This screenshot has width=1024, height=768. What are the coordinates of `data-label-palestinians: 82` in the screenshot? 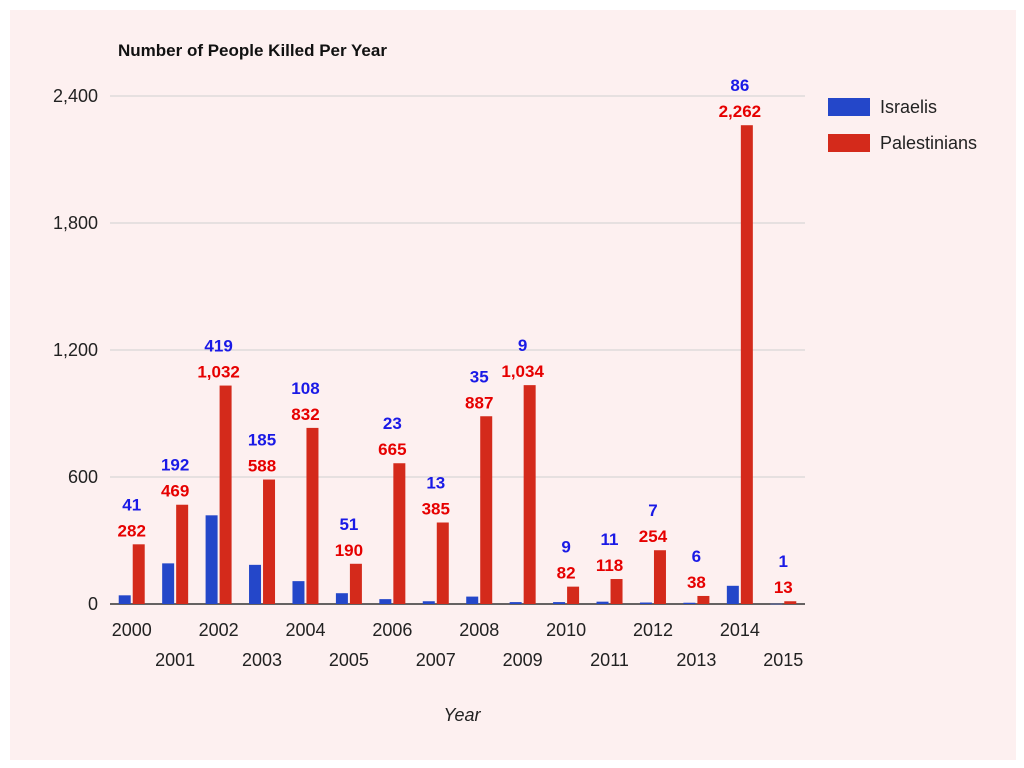 It's located at (566, 573).